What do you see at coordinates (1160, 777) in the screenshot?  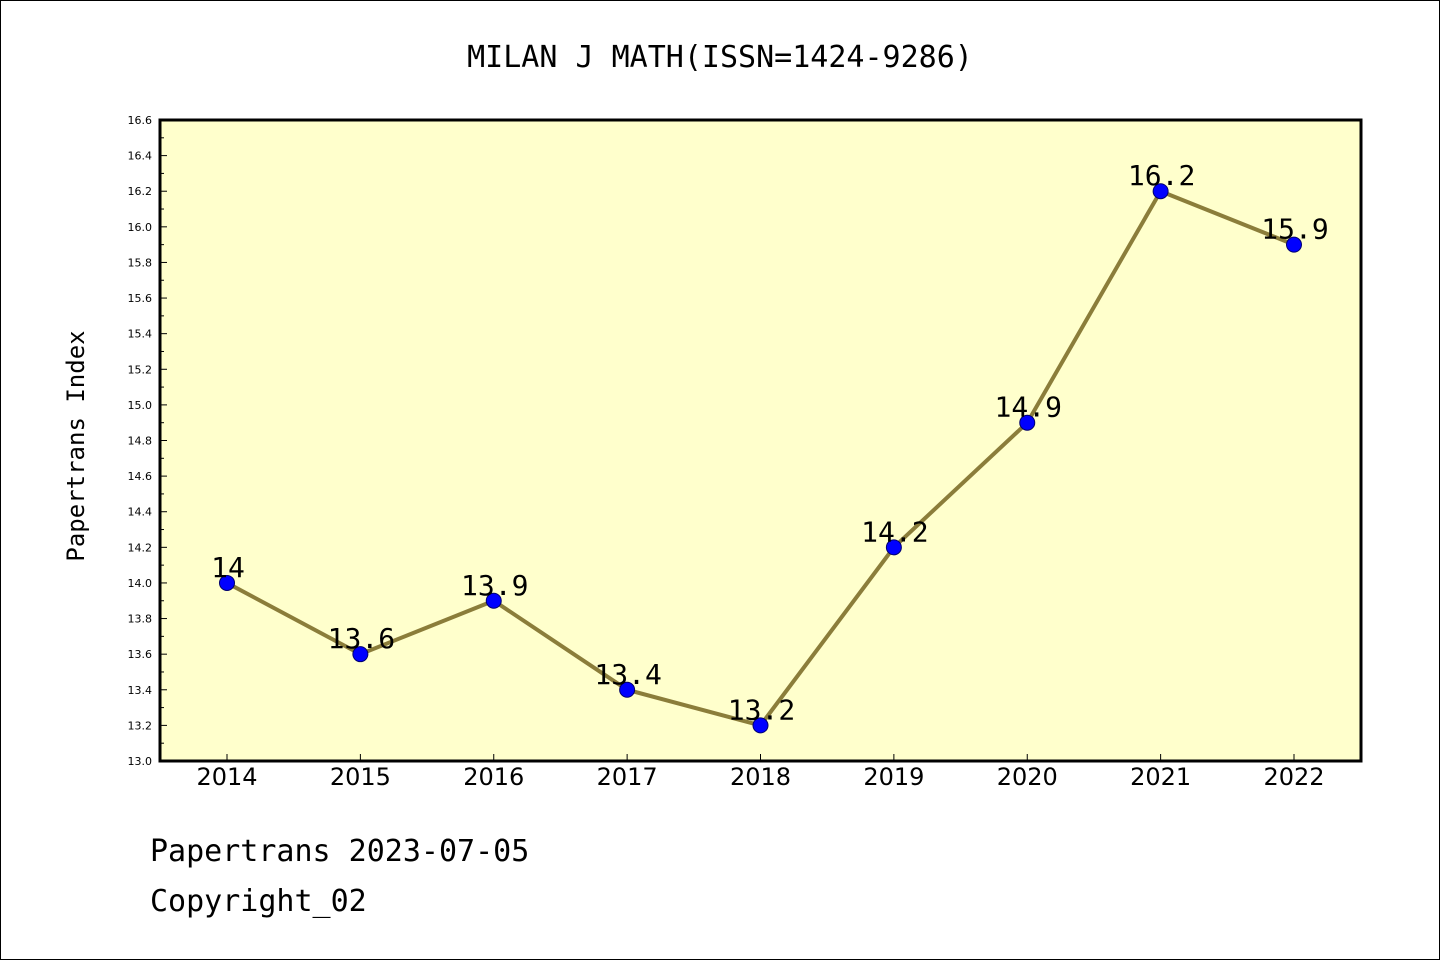 I see `x-tick-label: 2021` at bounding box center [1160, 777].